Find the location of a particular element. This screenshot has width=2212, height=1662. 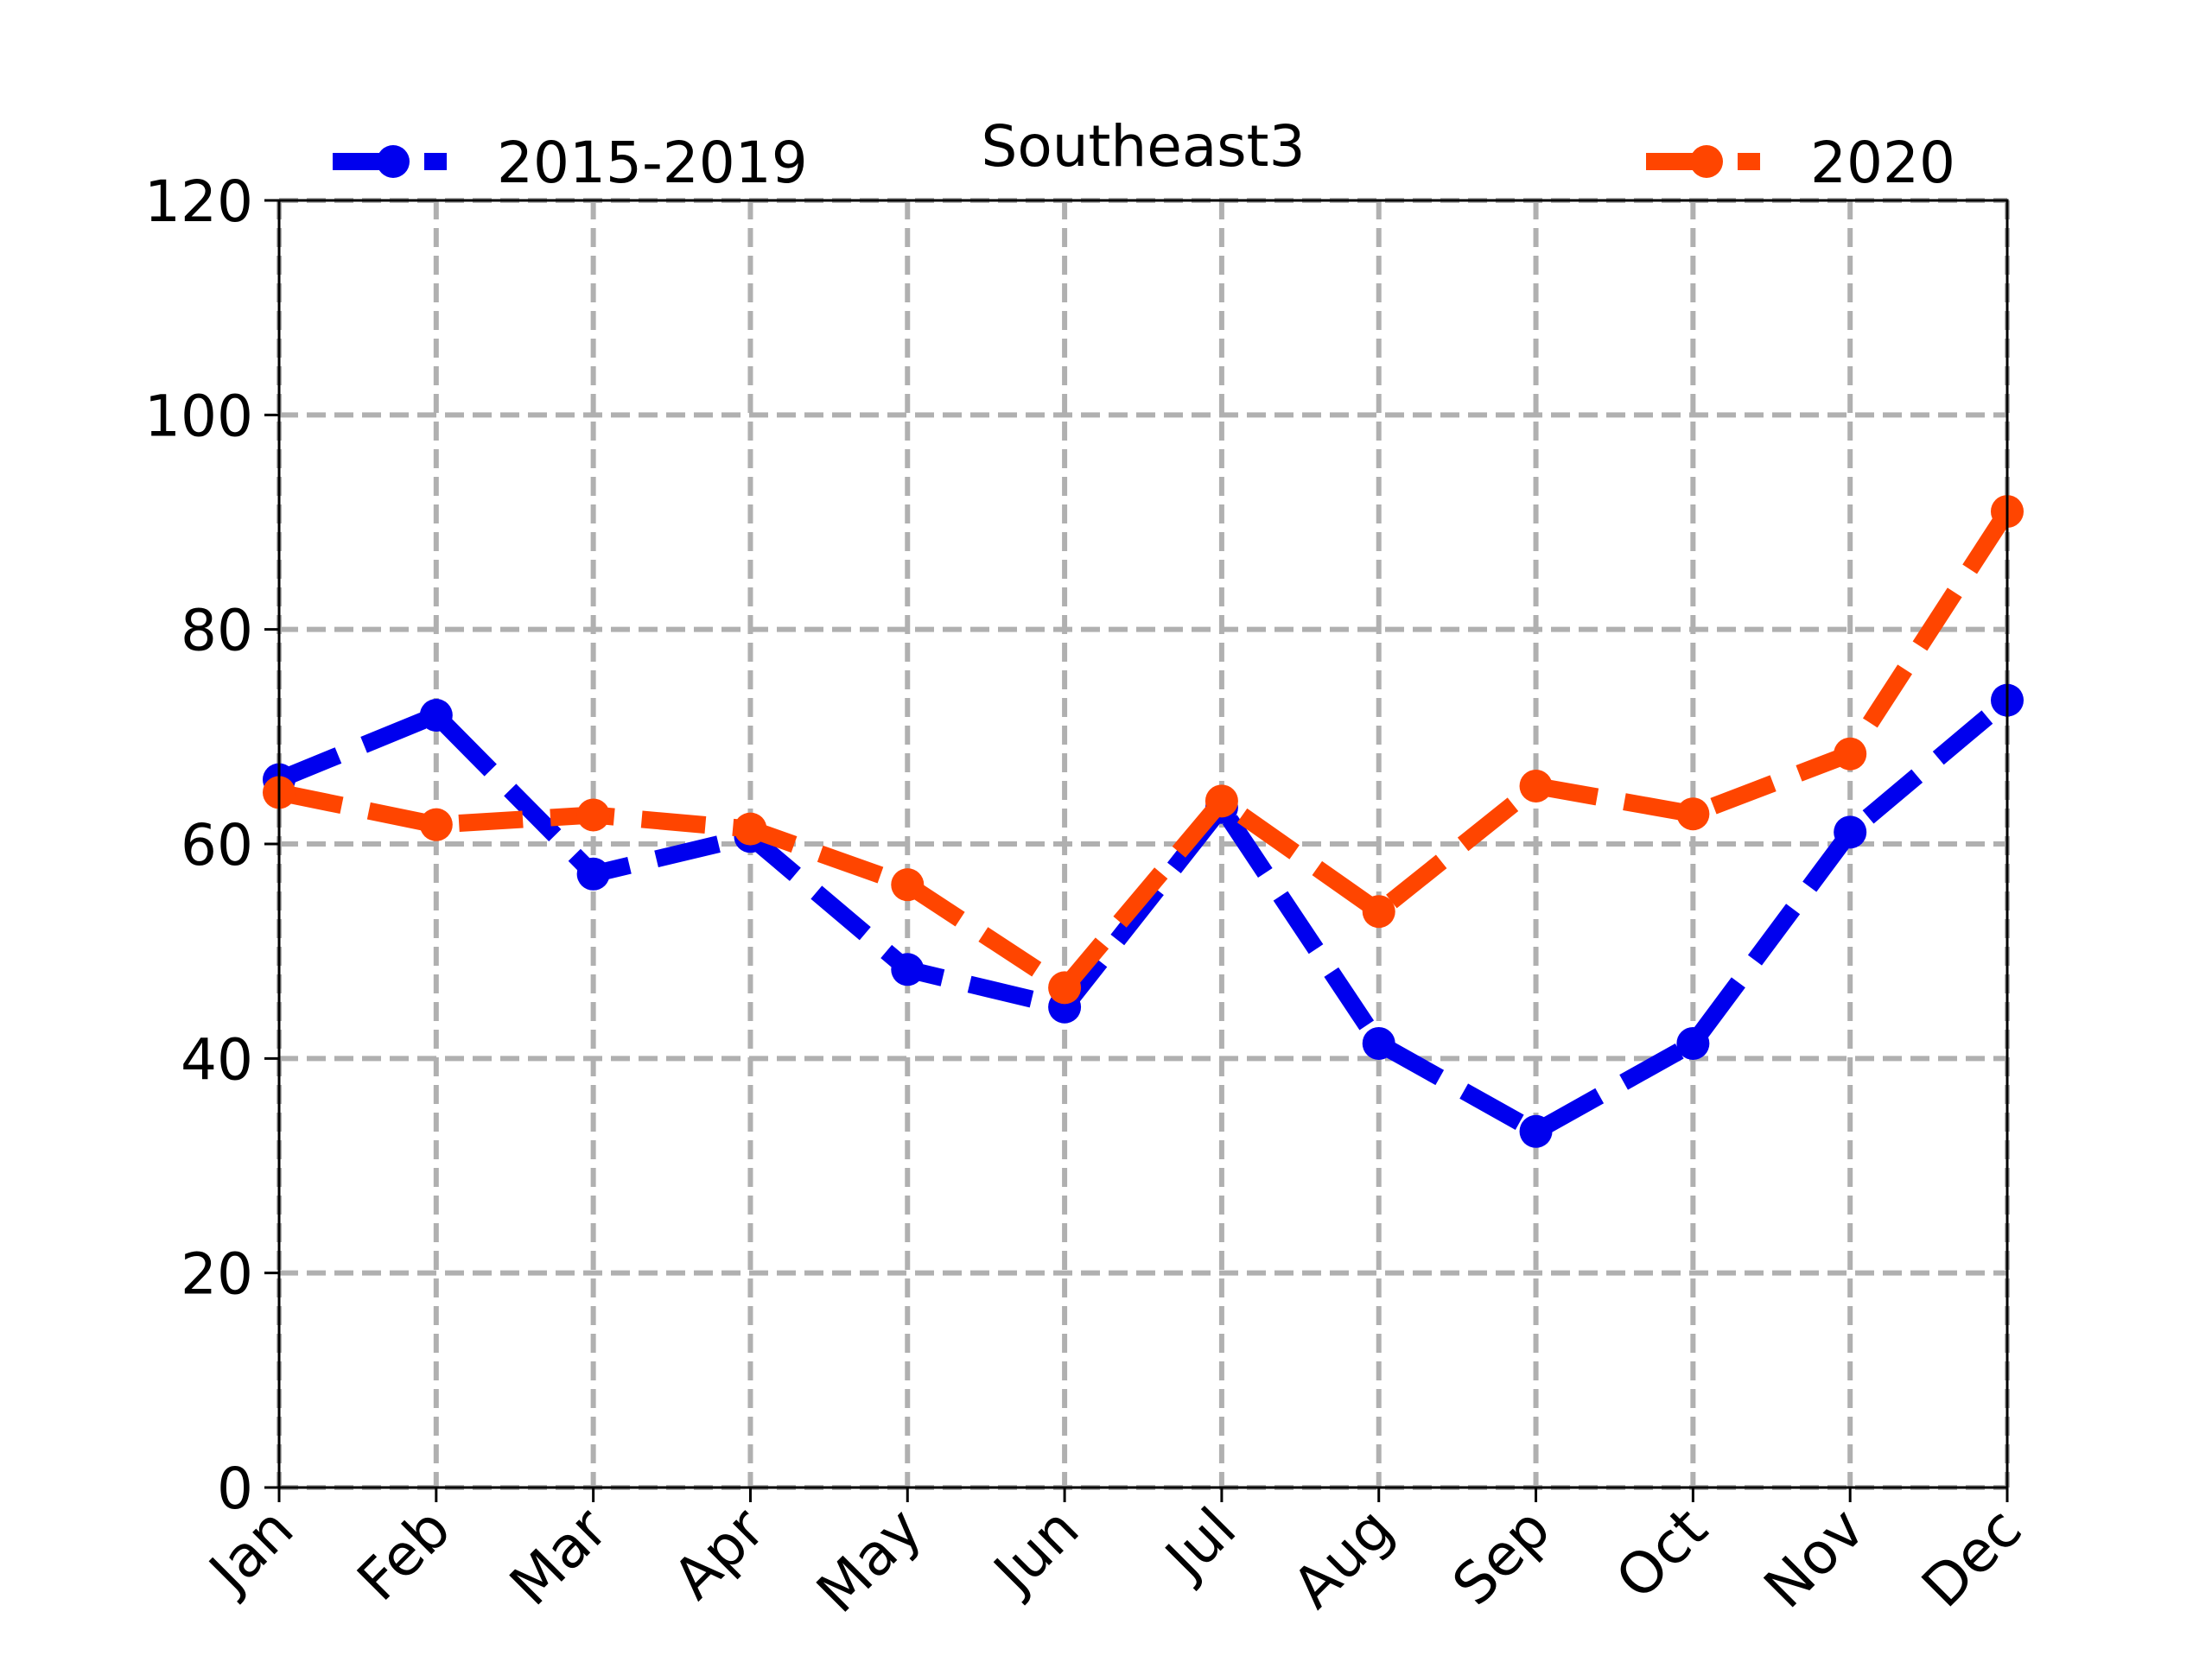

y-tick-label: 80 is located at coordinates (217, 631).